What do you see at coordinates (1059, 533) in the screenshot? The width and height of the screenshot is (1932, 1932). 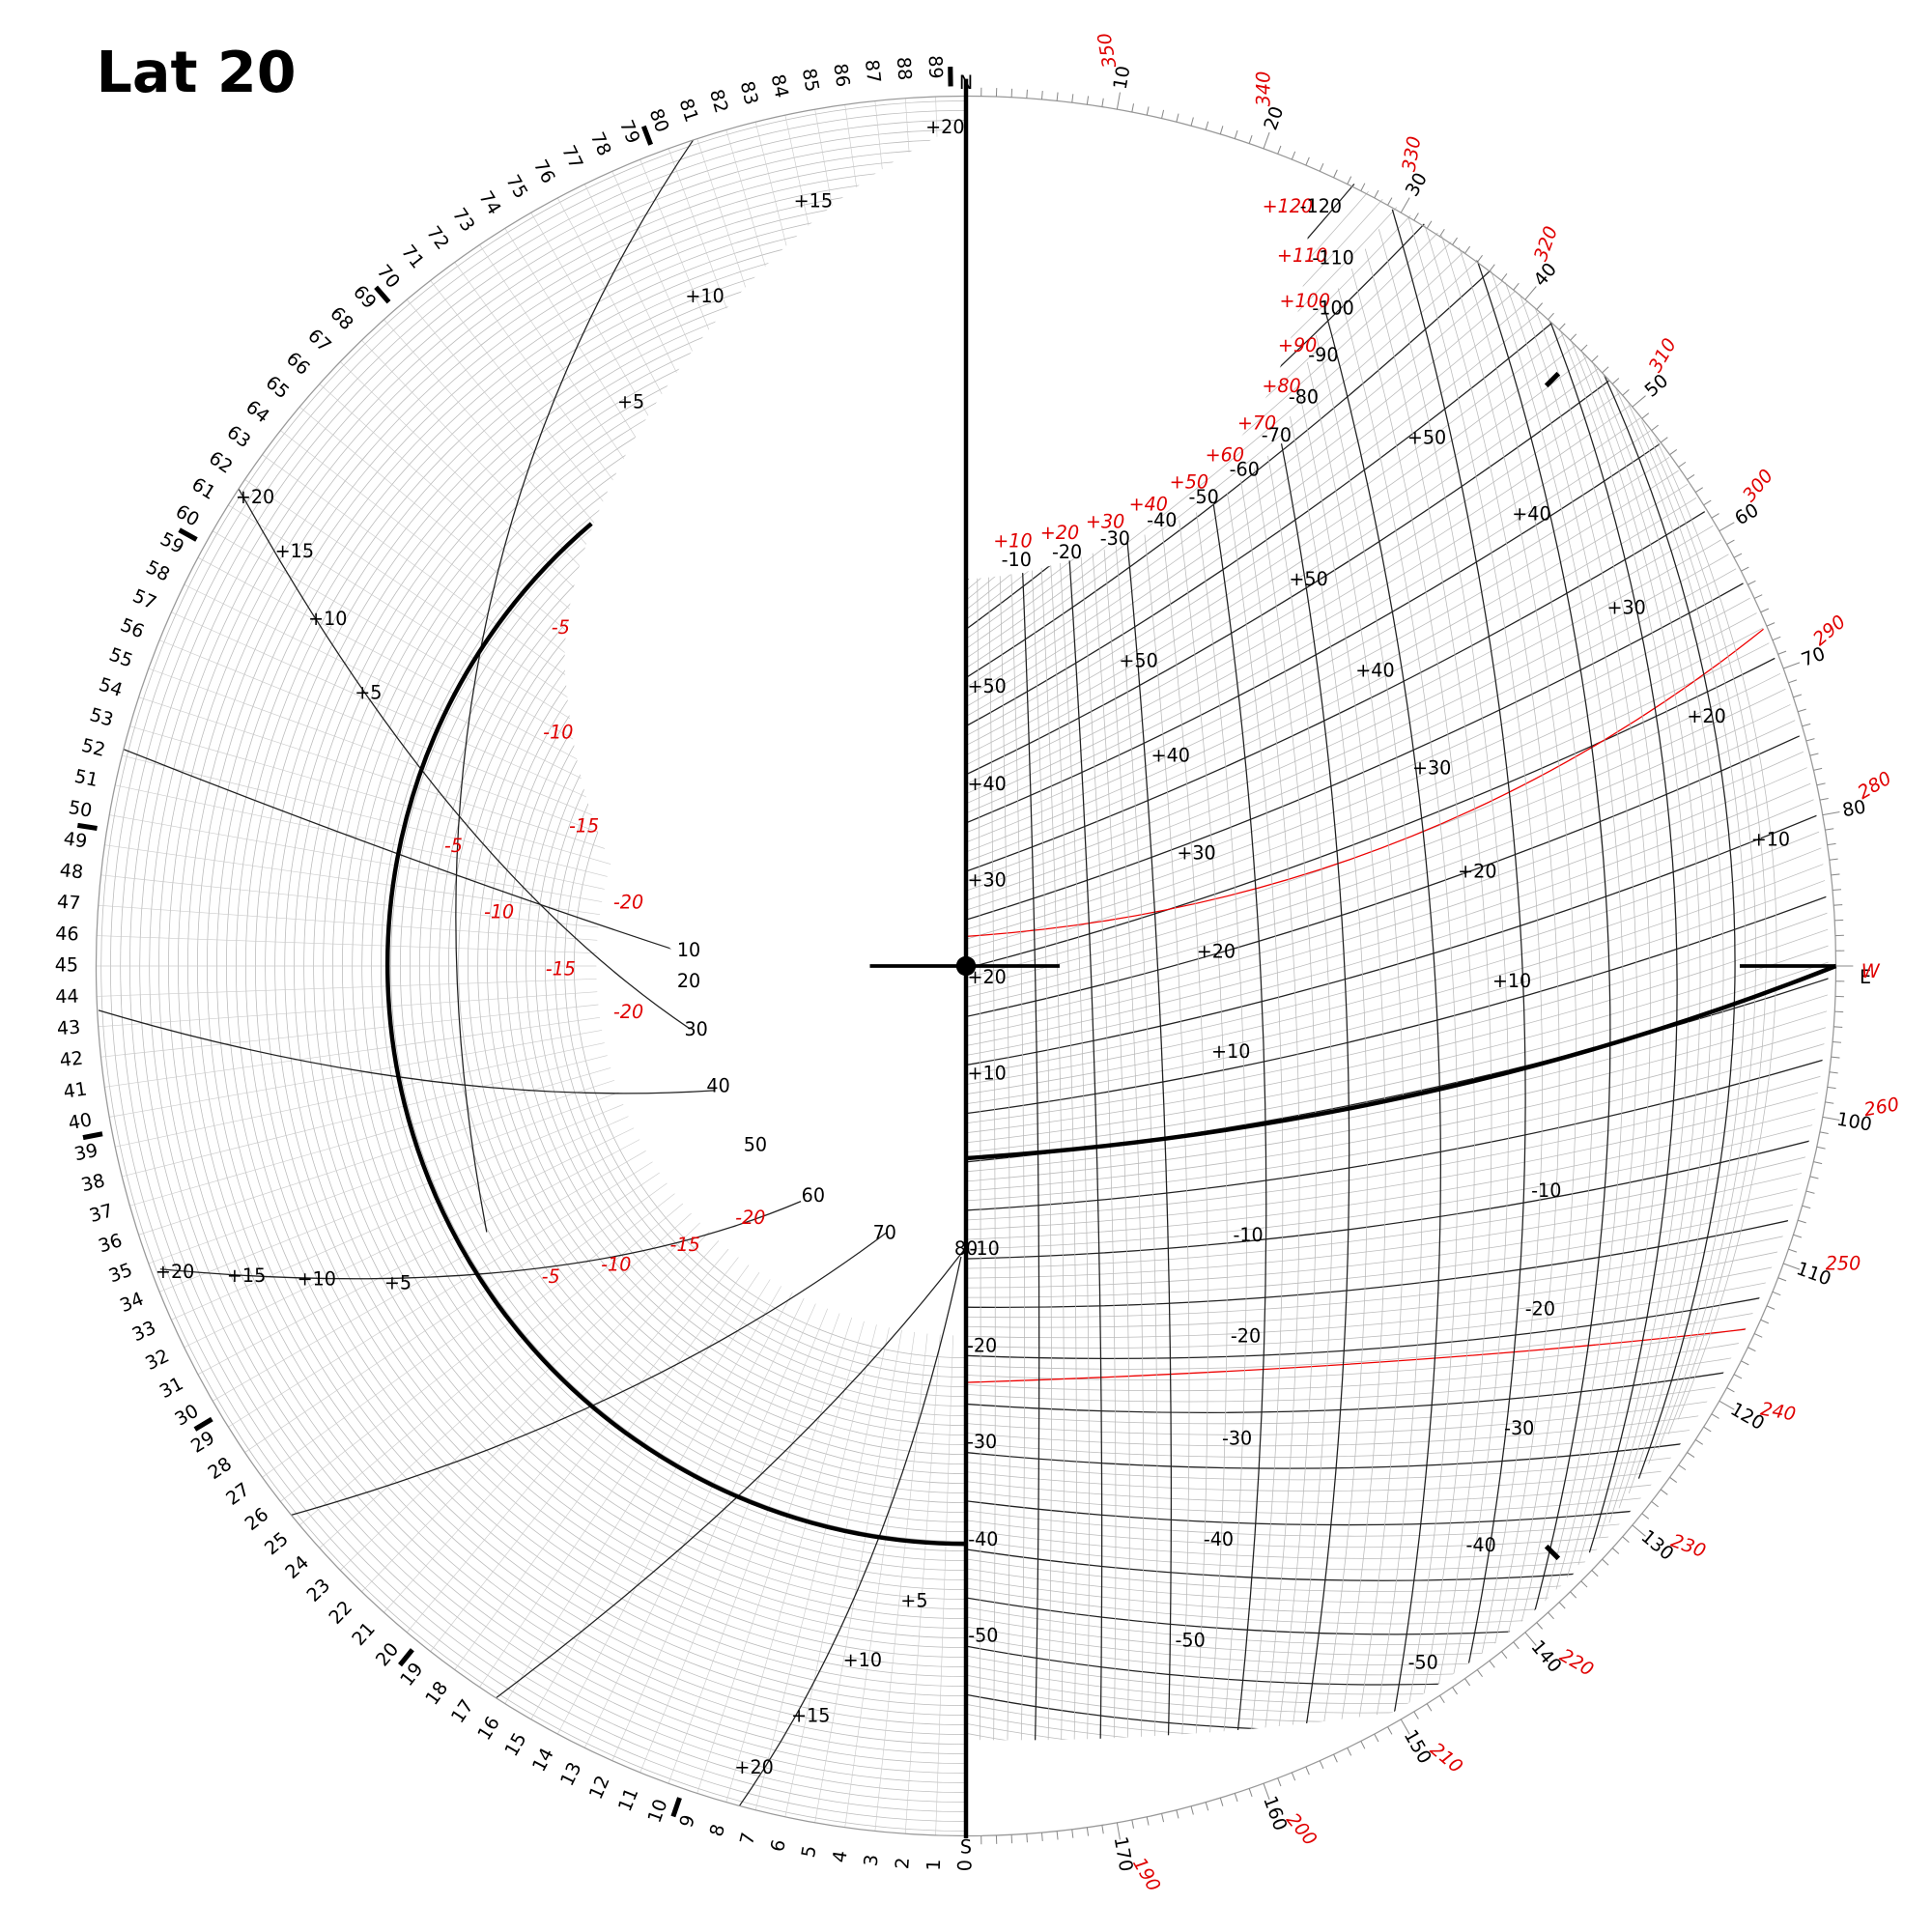 I see `arc-label: +20` at bounding box center [1059, 533].